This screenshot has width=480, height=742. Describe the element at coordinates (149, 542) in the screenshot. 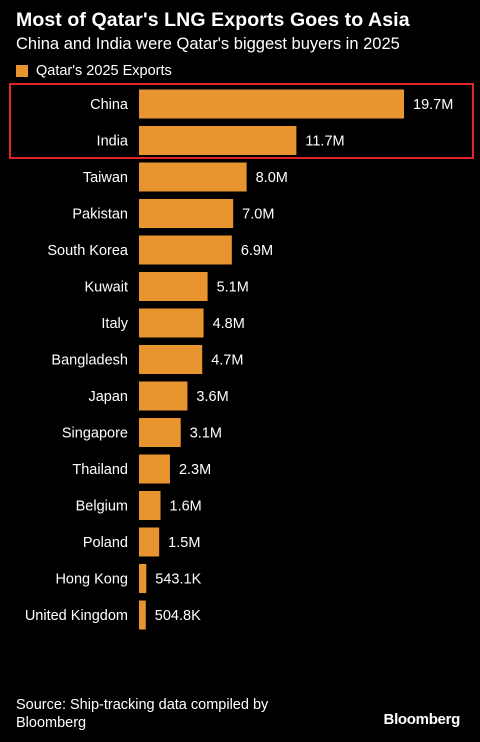

I see `bar-poland` at that location.